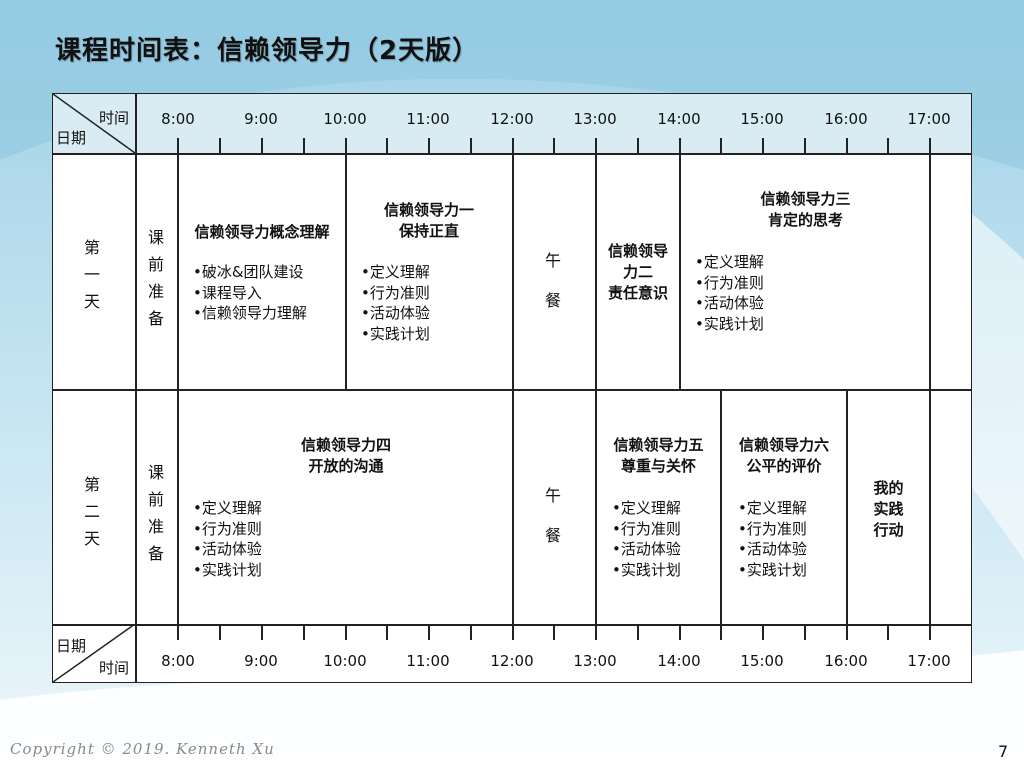 The width and height of the screenshot is (1024, 768). What do you see at coordinates (71, 138) in the screenshot?
I see `header-corner-date: 日期` at bounding box center [71, 138].